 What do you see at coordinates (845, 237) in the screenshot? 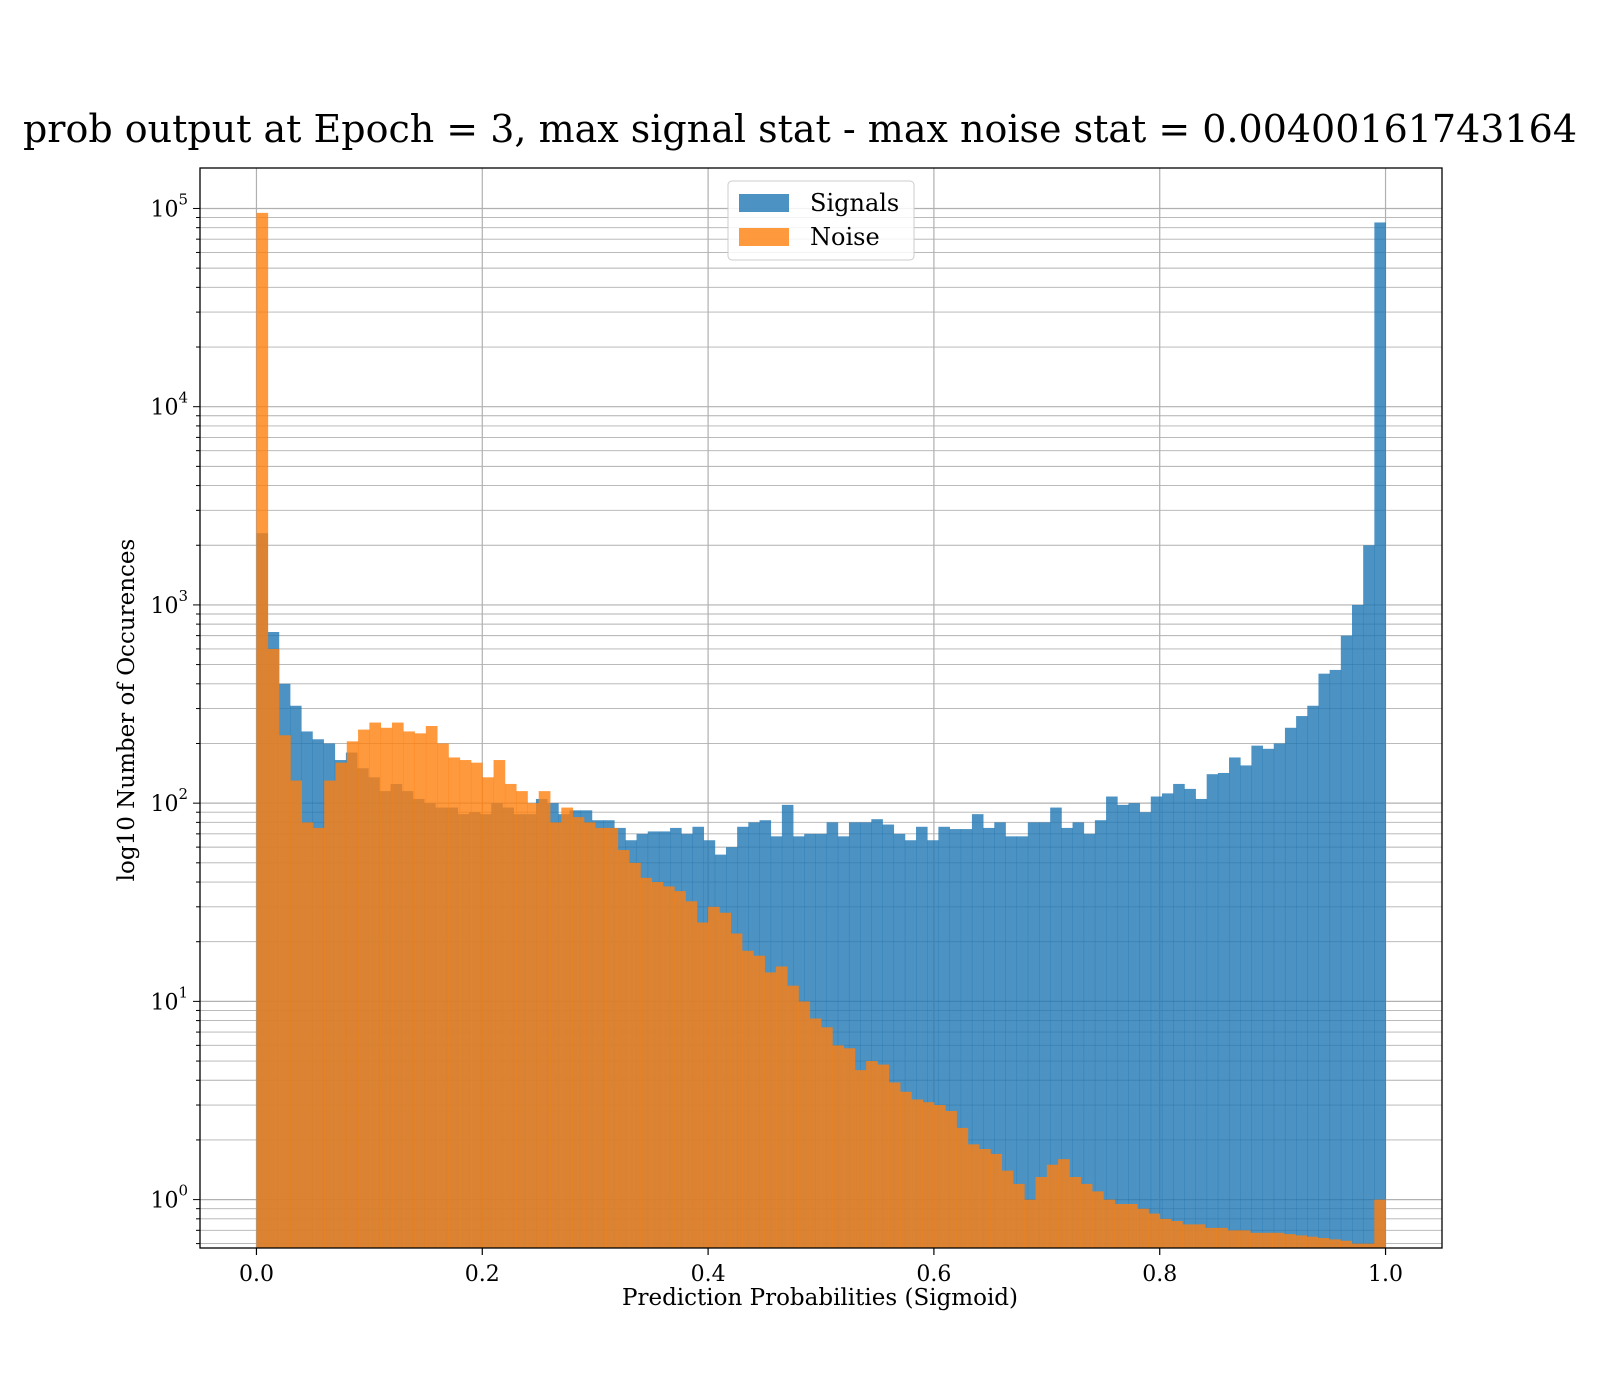
I see `legend-label-noise: Noise` at bounding box center [845, 237].